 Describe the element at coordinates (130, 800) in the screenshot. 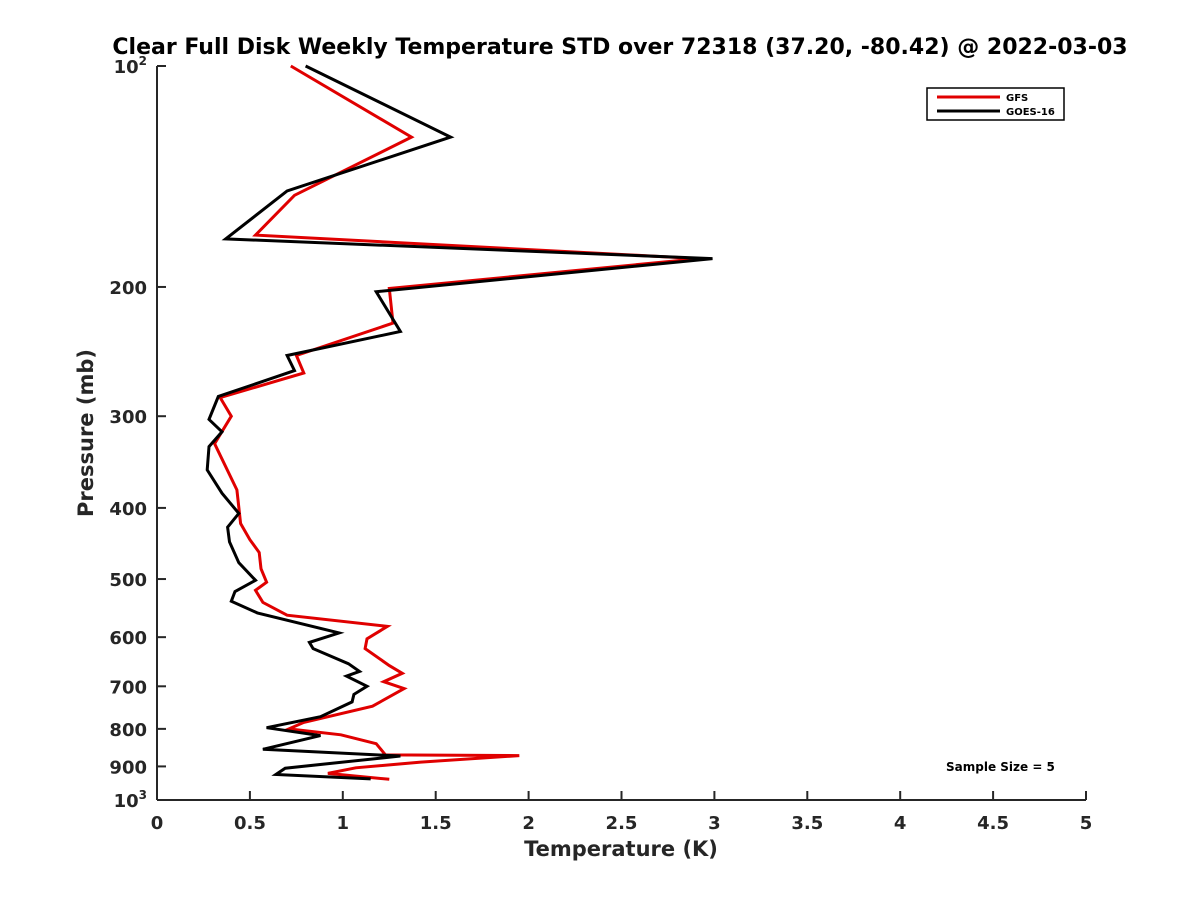

I see `y-tick-label: 10³` at that location.